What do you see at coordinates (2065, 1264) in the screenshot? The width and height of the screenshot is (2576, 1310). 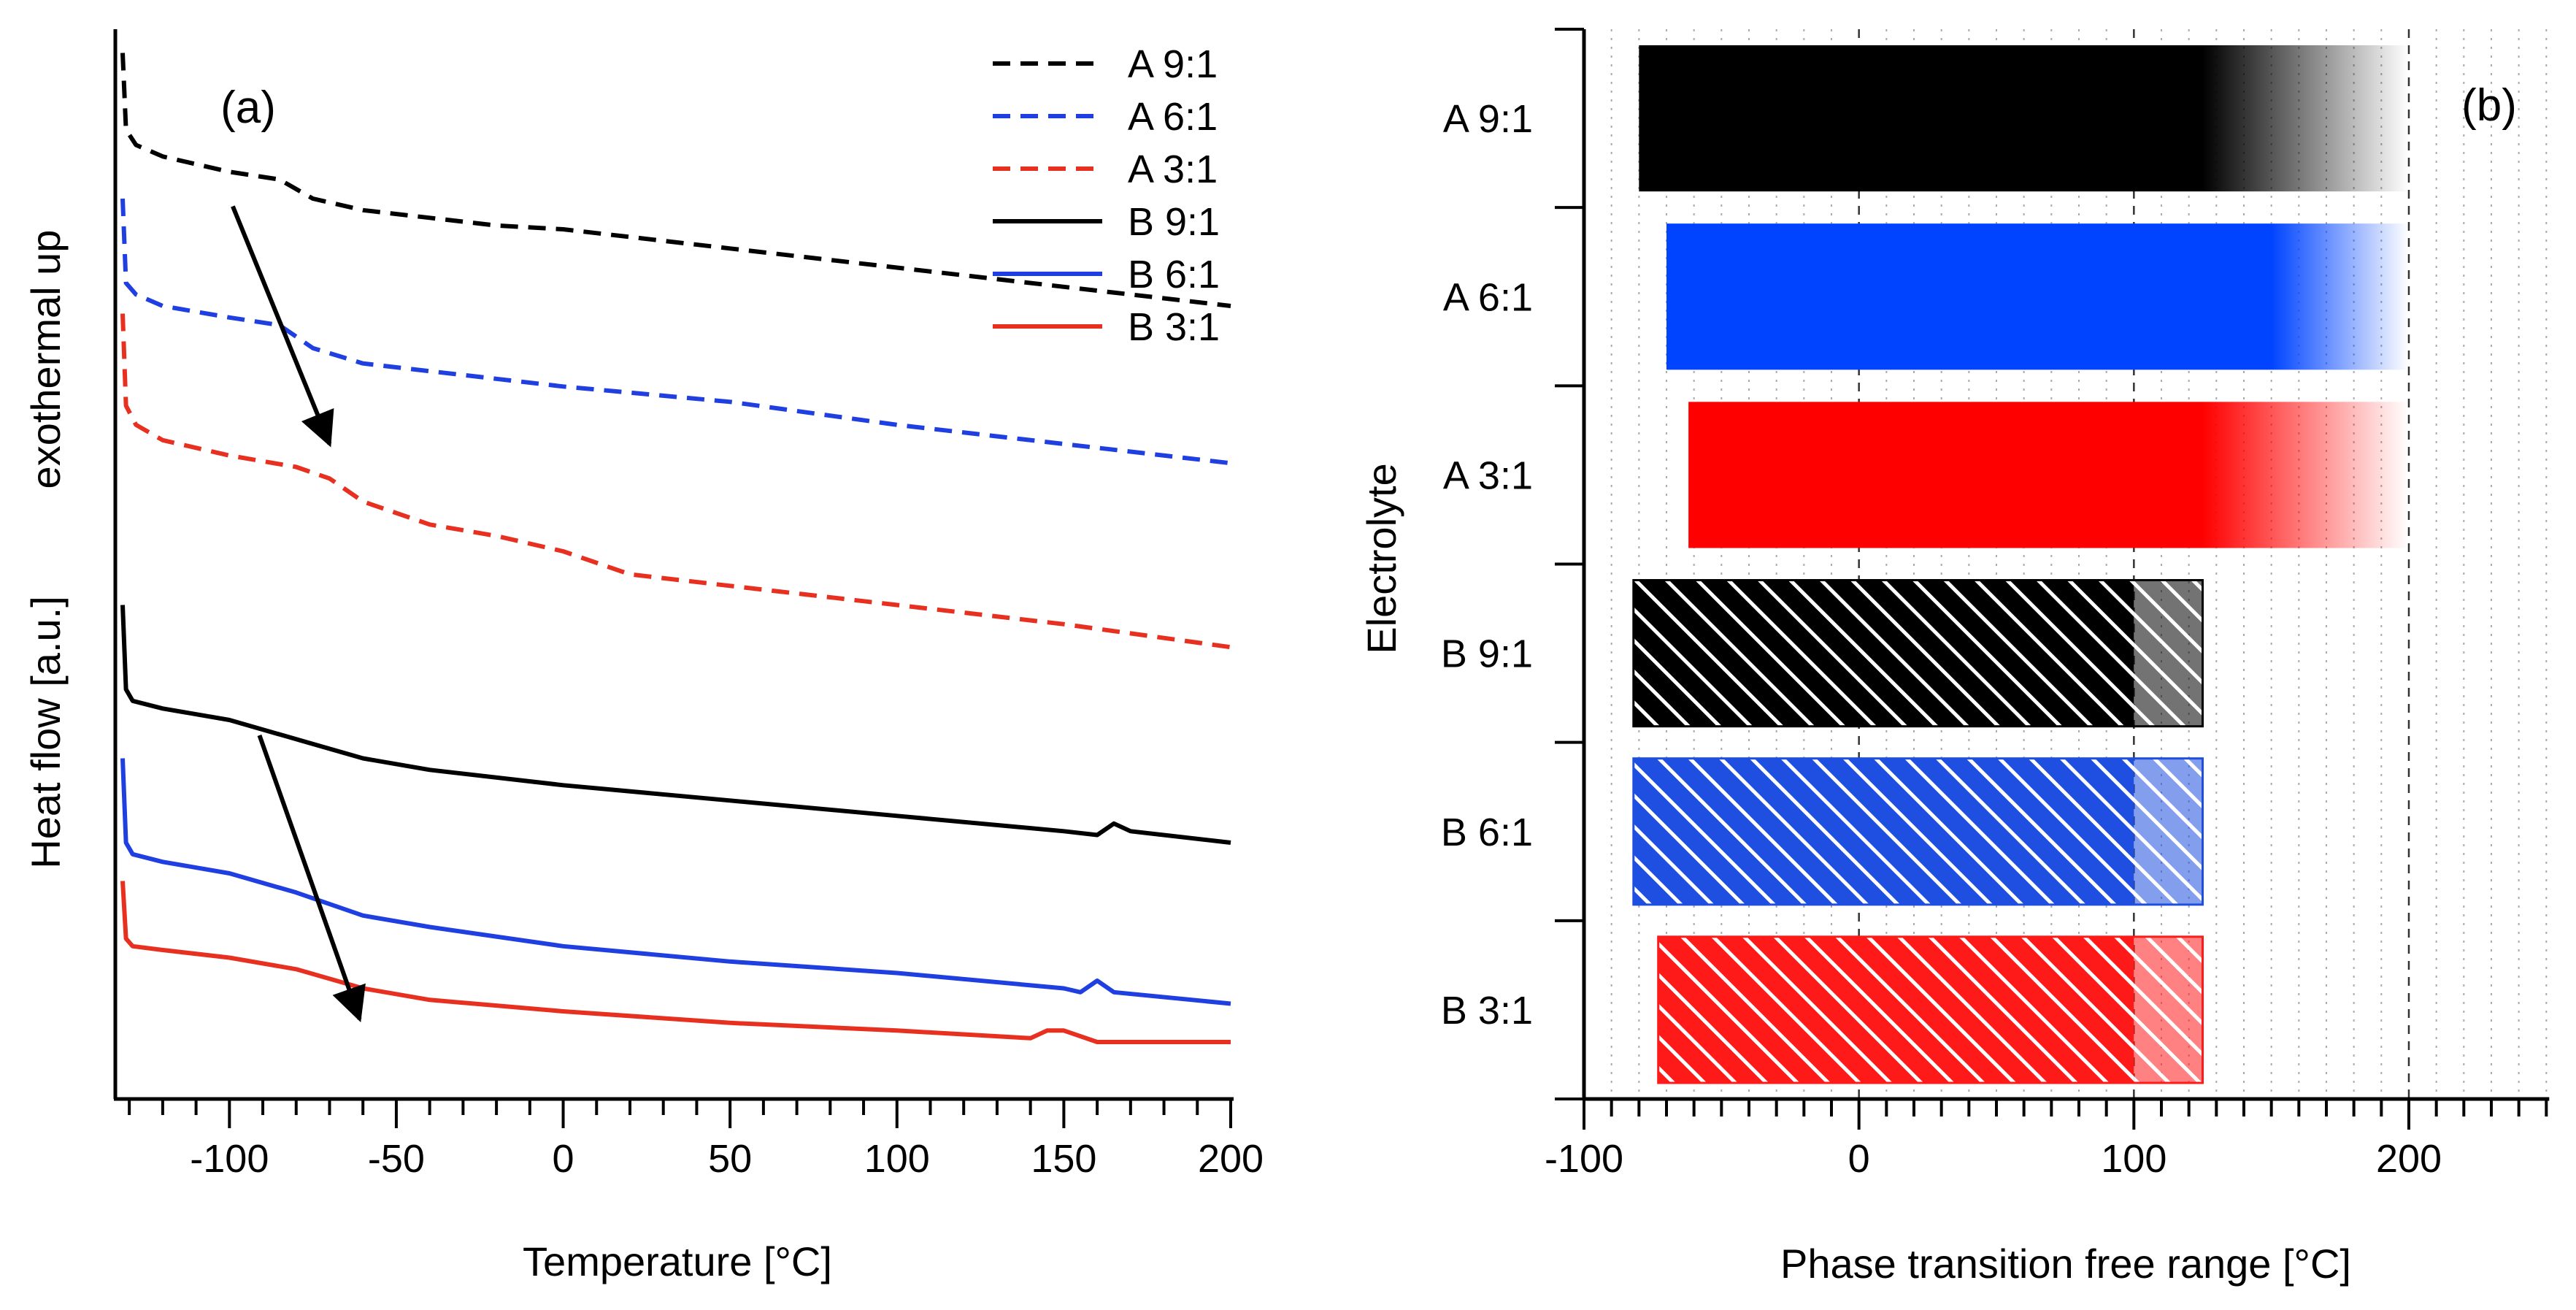 I see `panel-b-xlabel: Phase transition free range [°C]` at bounding box center [2065, 1264].